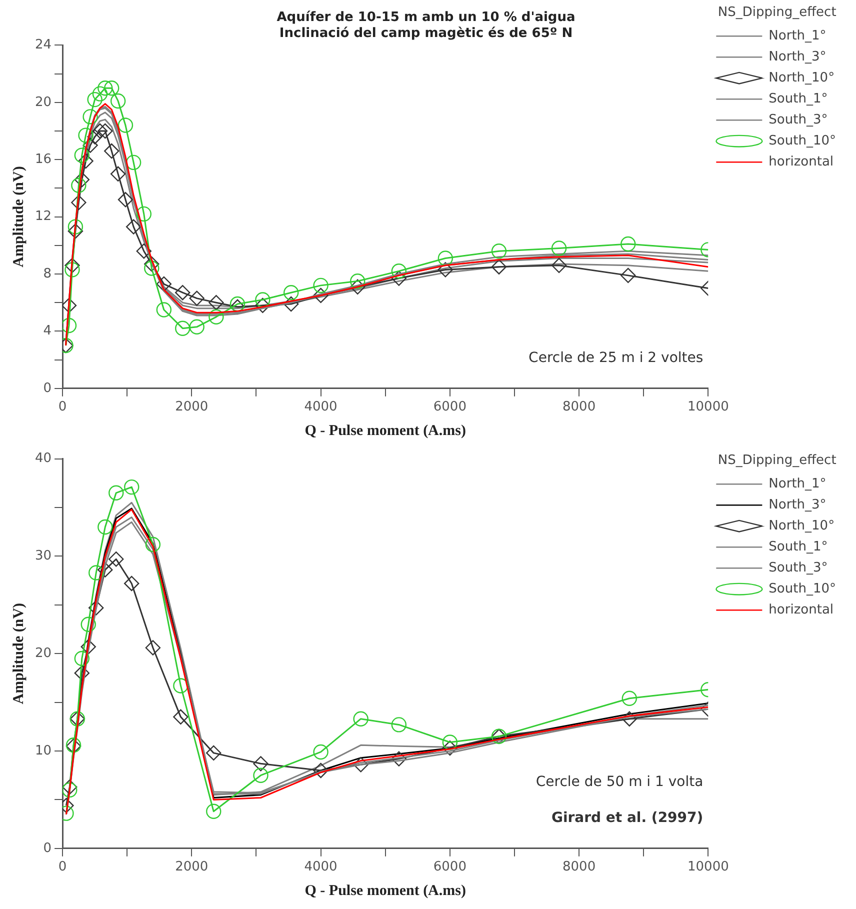  I want to click on chart-title: Aquífer de 10-15 m amb un 10 % d'aigua, so click(426, 18).